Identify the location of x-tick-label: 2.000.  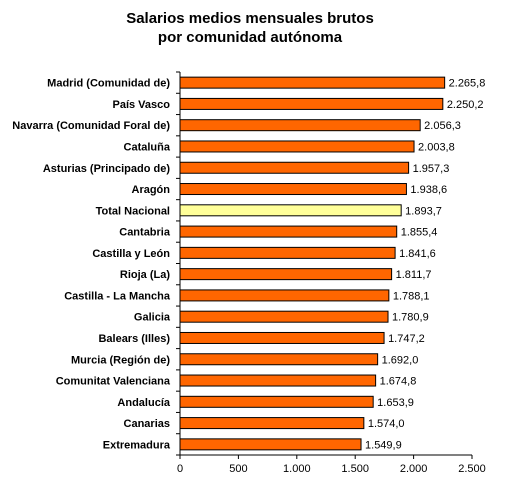
(414, 469).